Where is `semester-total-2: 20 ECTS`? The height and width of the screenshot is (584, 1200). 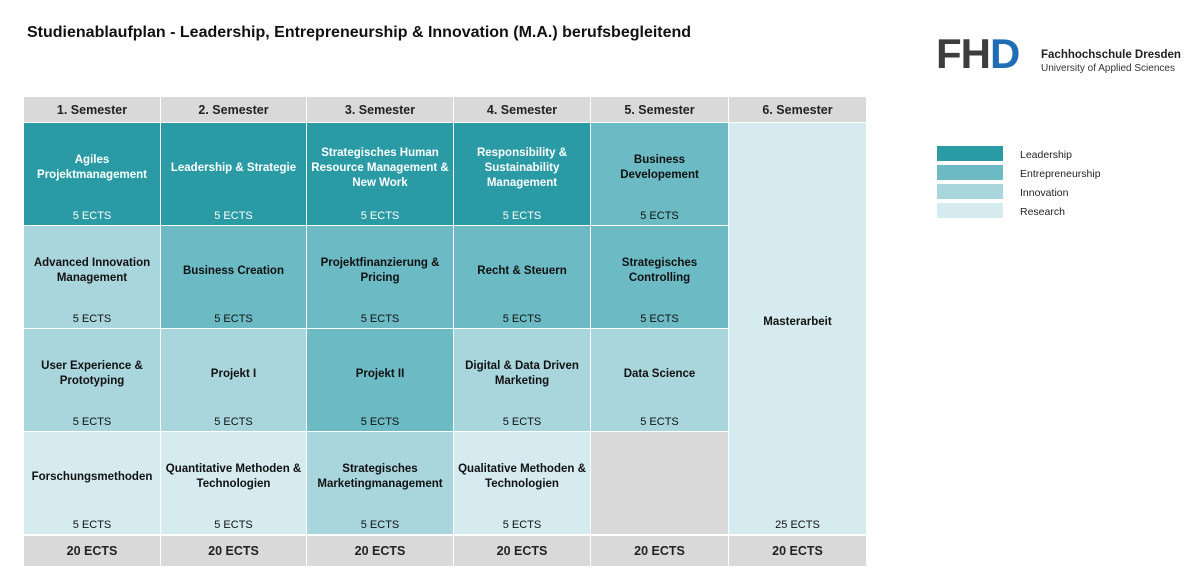 semester-total-2: 20 ECTS is located at coordinates (234, 551).